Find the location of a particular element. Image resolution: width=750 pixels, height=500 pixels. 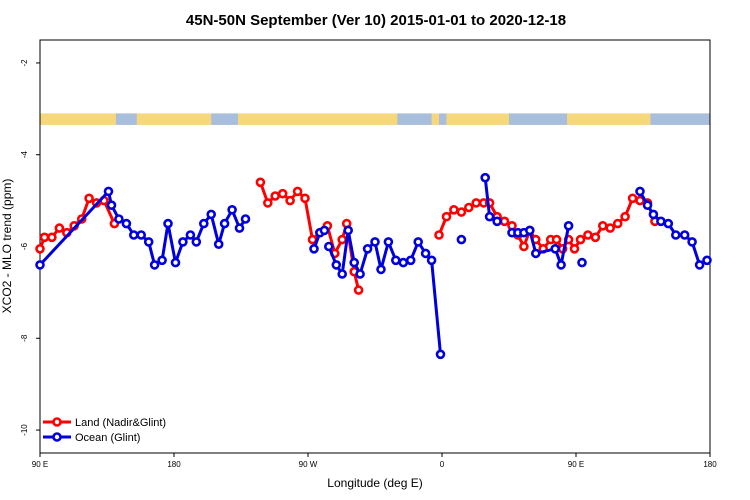

land-ocean-strip is located at coordinates (375, 119).